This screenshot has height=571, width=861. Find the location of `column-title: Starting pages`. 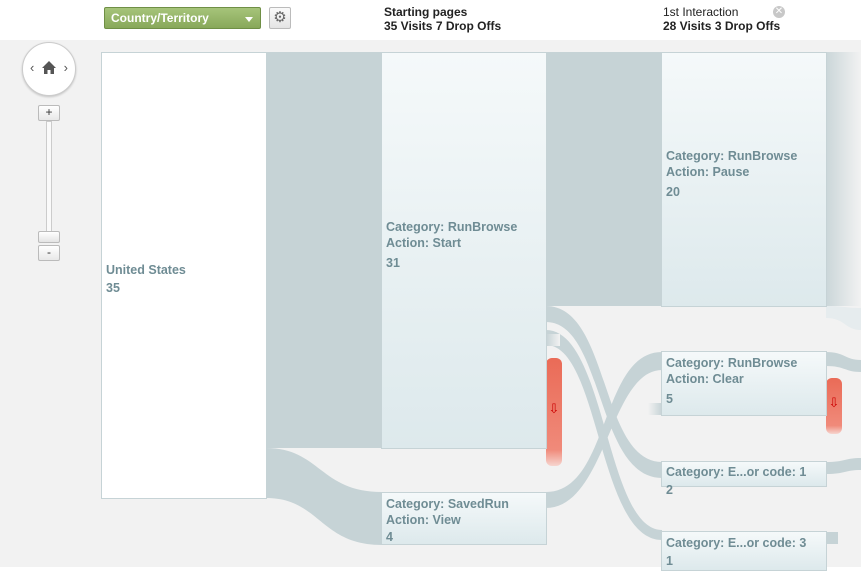

column-title: Starting pages is located at coordinates (426, 12).